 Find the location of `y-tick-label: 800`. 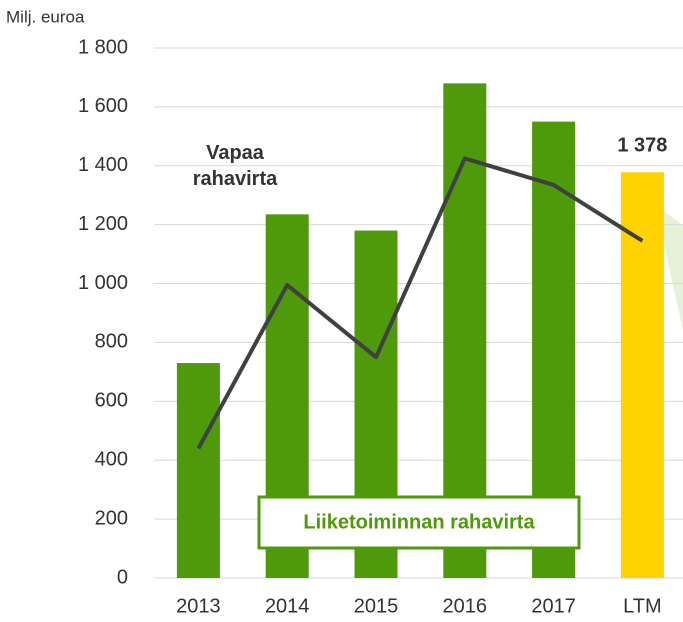

y-tick-label: 800 is located at coordinates (111, 342).